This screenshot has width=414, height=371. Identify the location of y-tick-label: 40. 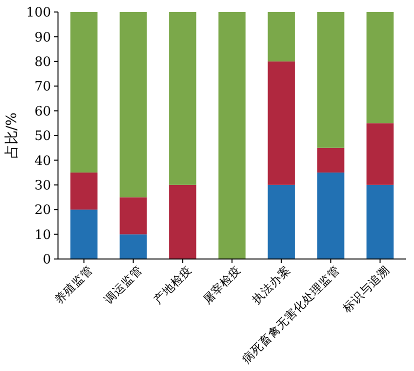
(42, 161).